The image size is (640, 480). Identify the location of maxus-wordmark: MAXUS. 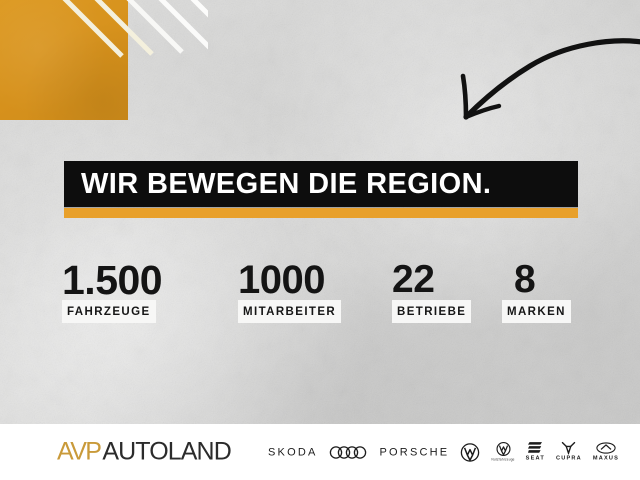
(606, 458).